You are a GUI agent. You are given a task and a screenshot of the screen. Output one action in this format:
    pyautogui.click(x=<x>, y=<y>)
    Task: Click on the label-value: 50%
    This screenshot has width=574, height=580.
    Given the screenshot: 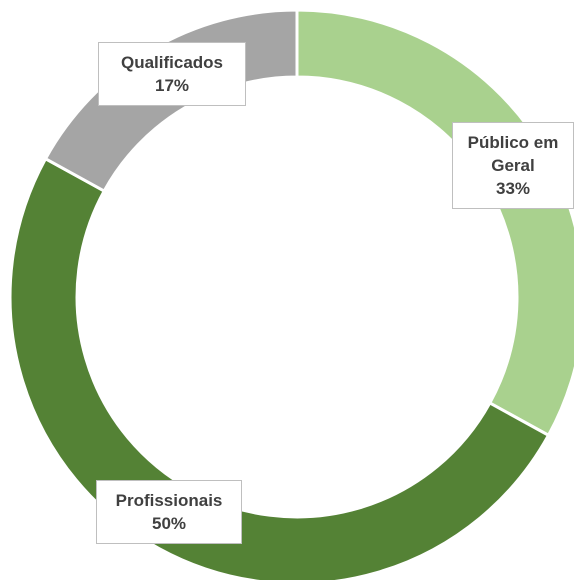 What is the action you would take?
    pyautogui.click(x=169, y=523)
    